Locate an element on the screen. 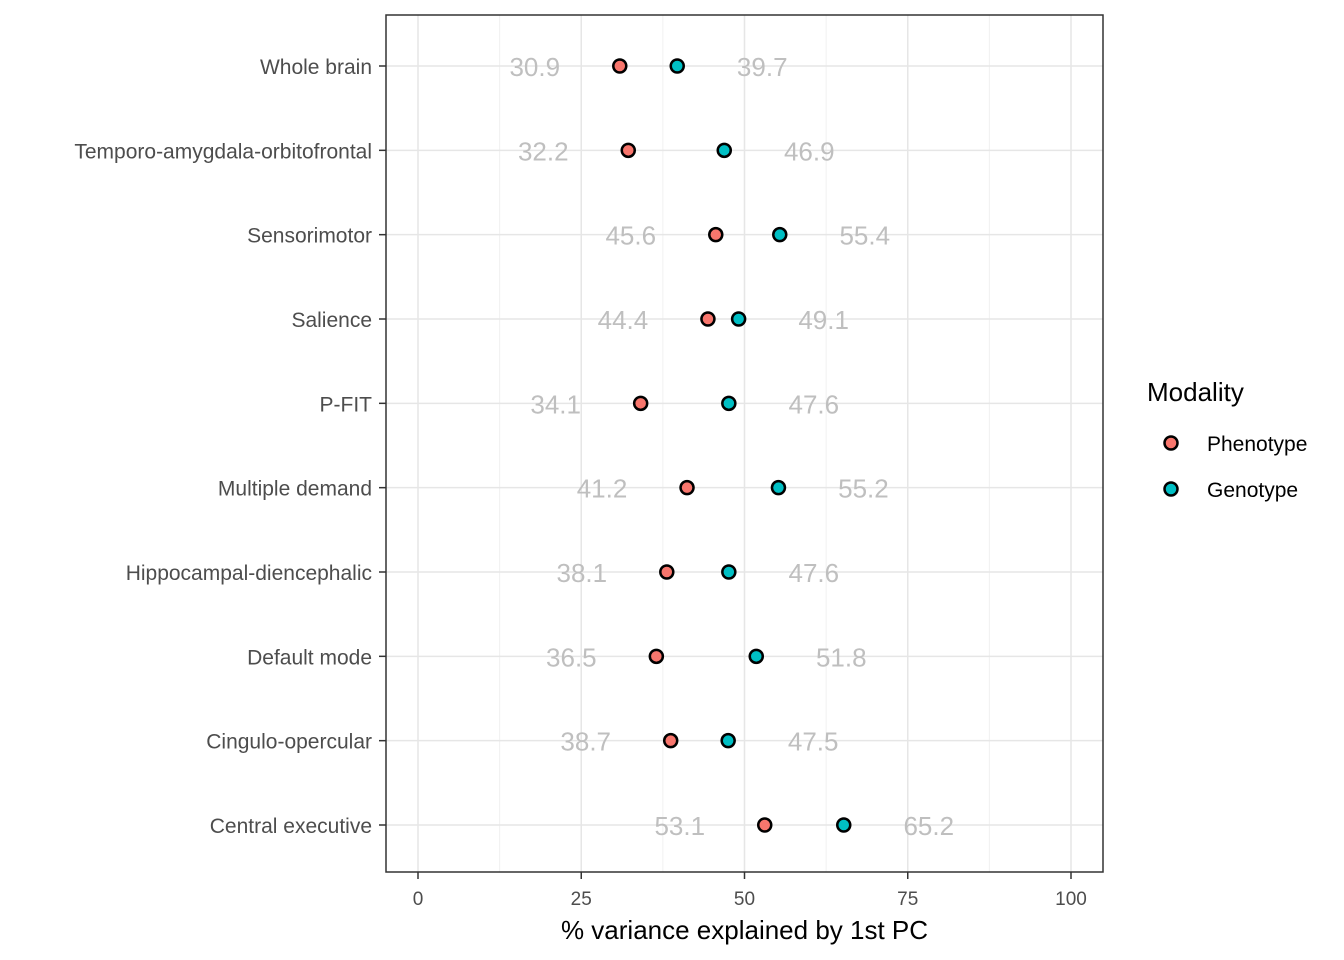  phenotype-value-label: 34.1 is located at coordinates (555, 404).